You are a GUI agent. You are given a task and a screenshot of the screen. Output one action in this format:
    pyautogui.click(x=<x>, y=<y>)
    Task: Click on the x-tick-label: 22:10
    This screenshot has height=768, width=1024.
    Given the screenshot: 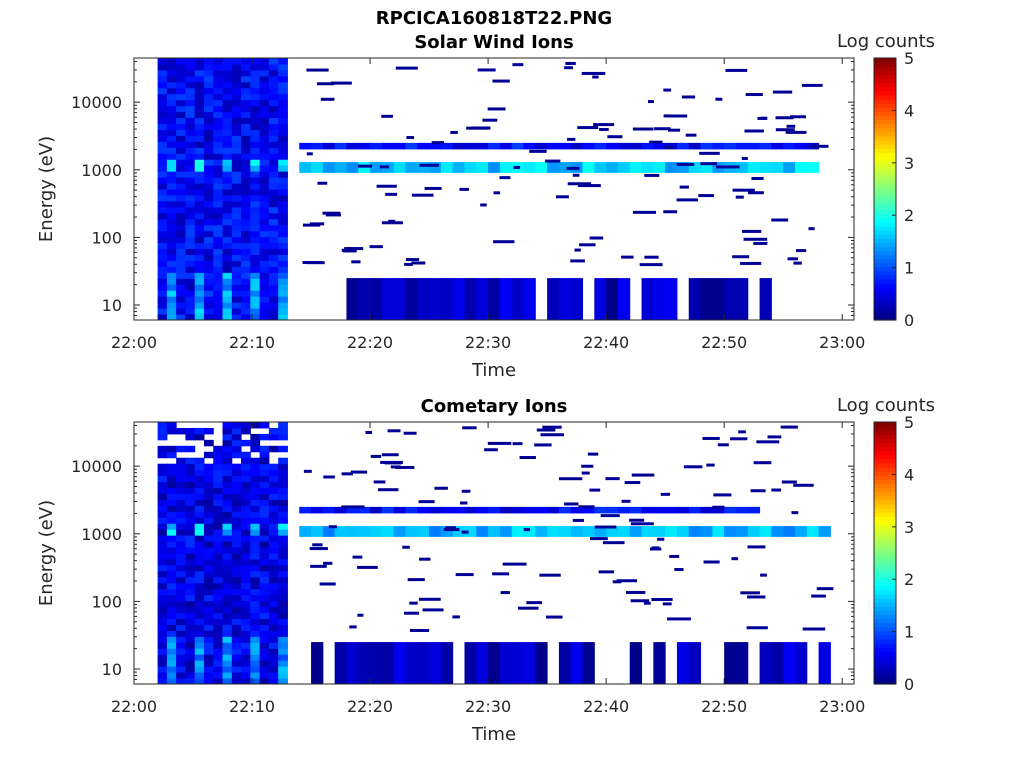 What is the action you would take?
    pyautogui.click(x=252, y=342)
    